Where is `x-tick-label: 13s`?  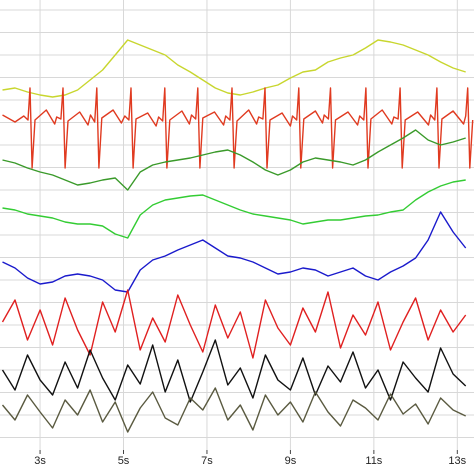 x-tick-label: 13s is located at coordinates (457, 461).